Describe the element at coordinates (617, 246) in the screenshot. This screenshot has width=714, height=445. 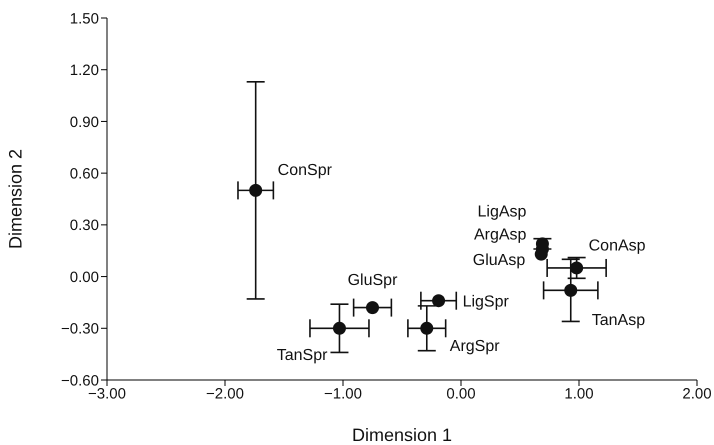
I see `annotation: ConAsp` at that location.